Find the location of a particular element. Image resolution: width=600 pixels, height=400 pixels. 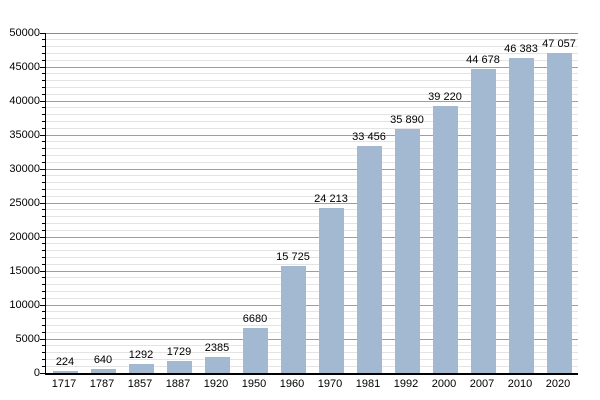

y-tick-label: 25000 is located at coordinates (24, 203).